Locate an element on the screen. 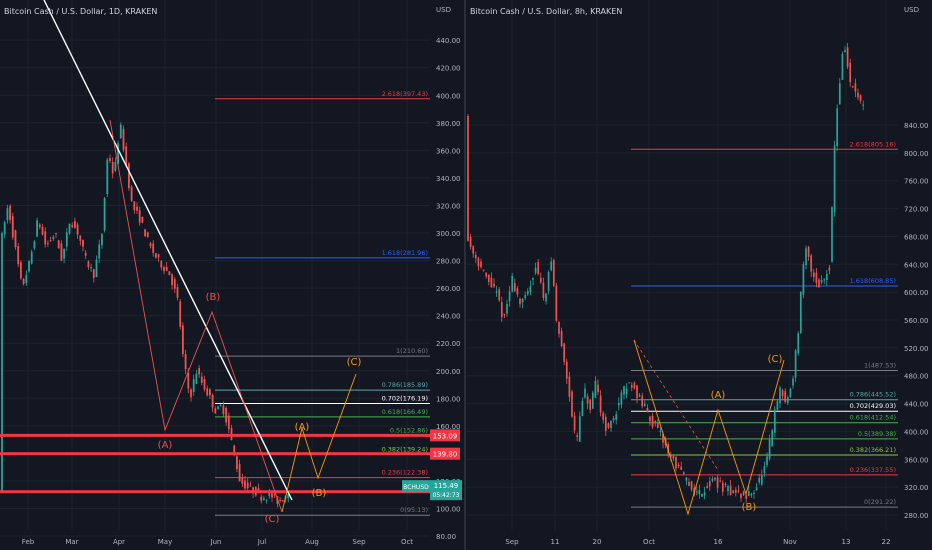 This screenshot has width=932, height=550. y-tick-label: 160.00 is located at coordinates (448, 427).